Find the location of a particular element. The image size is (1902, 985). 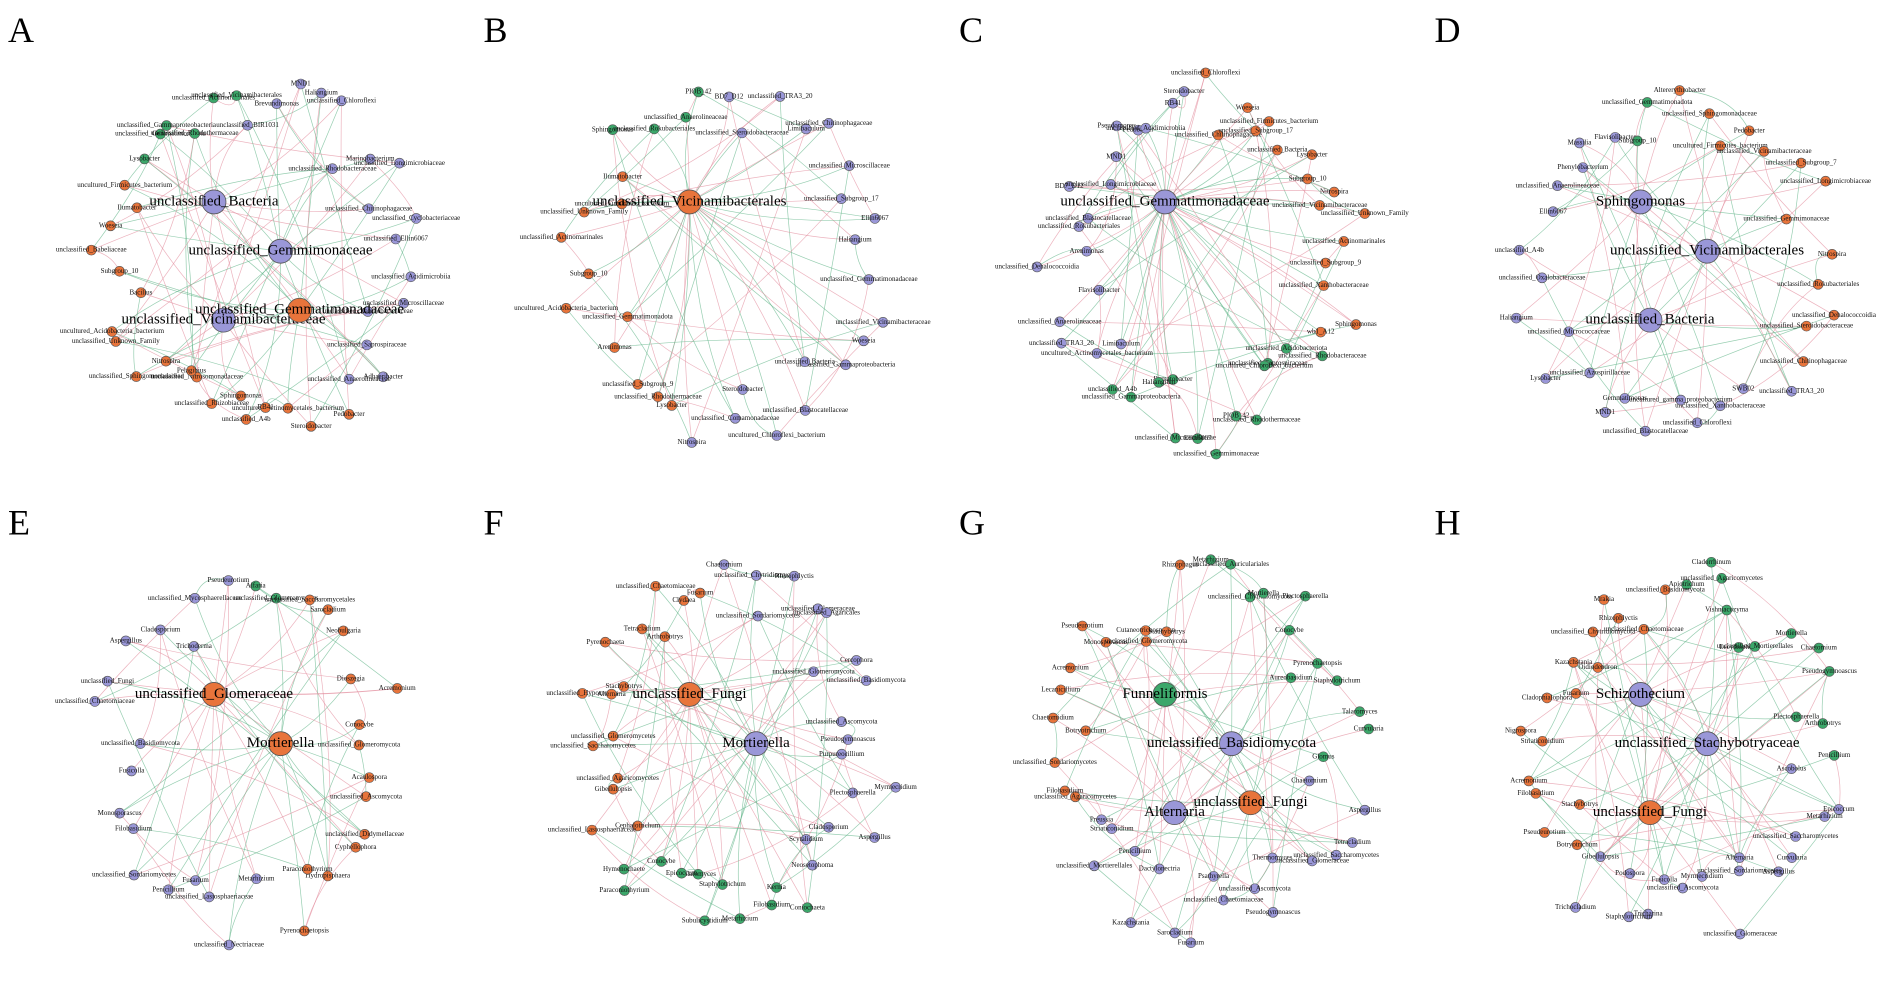

node-label: Scytalidium is located at coordinates (806, 839).